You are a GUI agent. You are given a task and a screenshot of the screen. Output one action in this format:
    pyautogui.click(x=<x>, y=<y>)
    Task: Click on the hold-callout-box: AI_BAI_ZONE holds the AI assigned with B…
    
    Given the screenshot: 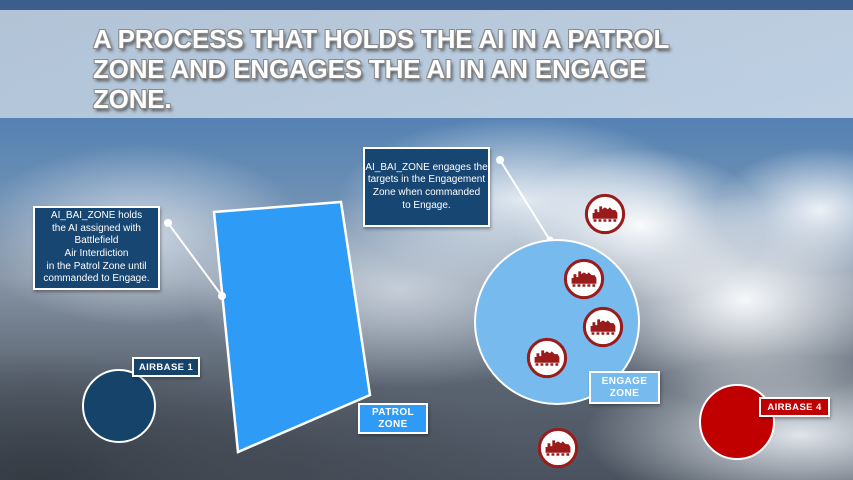 What is the action you would take?
    pyautogui.click(x=96, y=248)
    